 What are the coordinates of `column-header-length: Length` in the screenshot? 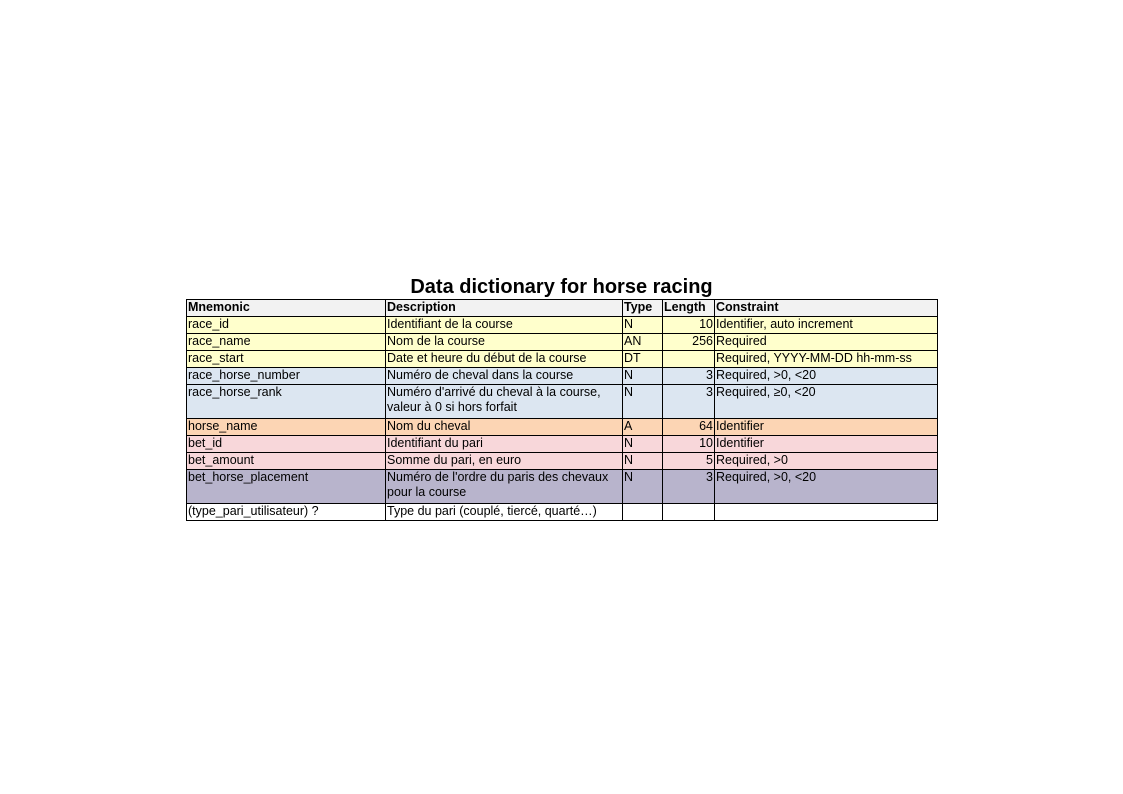 It's located at (688, 308).